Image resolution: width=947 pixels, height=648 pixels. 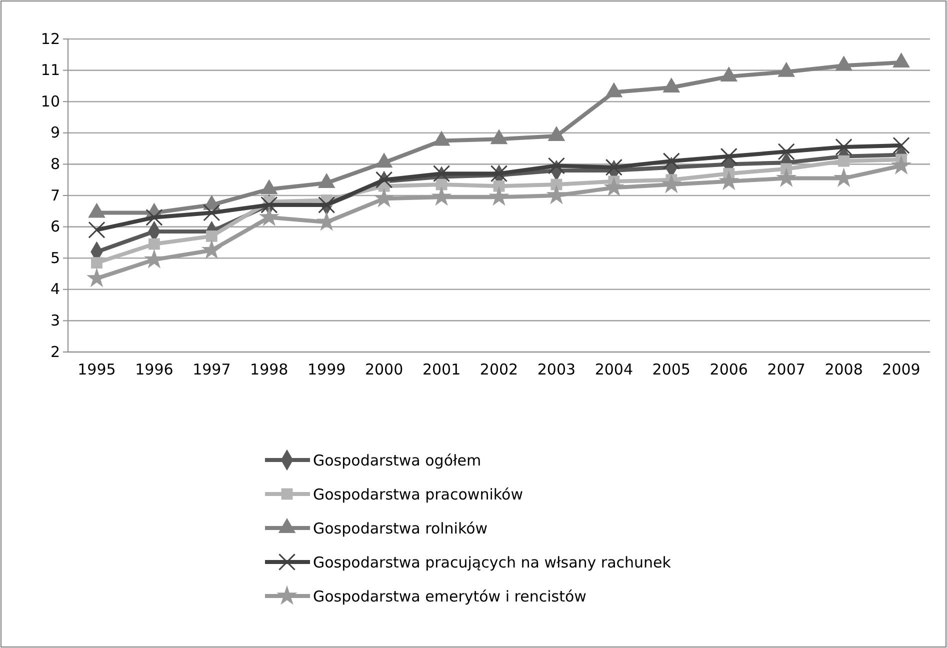 What do you see at coordinates (50, 39) in the screenshot?
I see `y-tick-label: 12` at bounding box center [50, 39].